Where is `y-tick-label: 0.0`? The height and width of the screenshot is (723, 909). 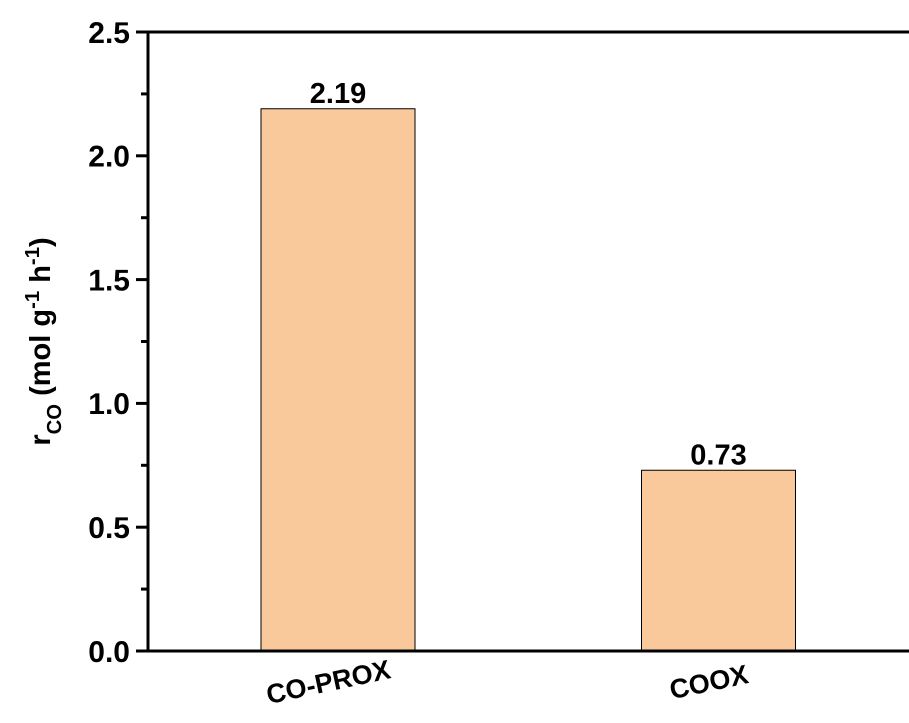
y-tick-label: 0.0 is located at coordinates (109, 652).